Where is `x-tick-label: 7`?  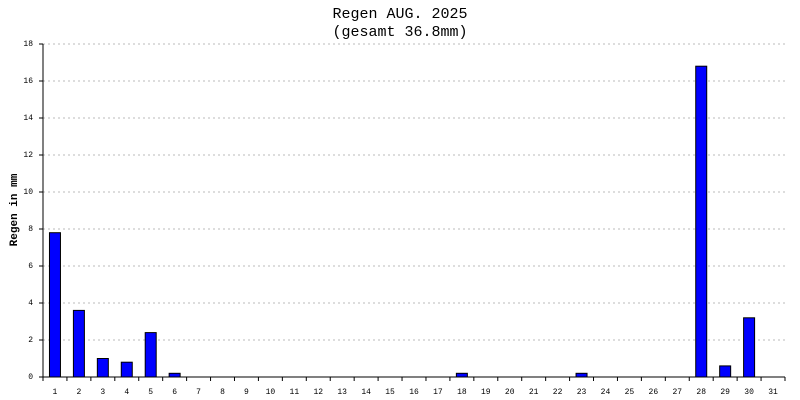 x-tick-label: 7 is located at coordinates (198, 392).